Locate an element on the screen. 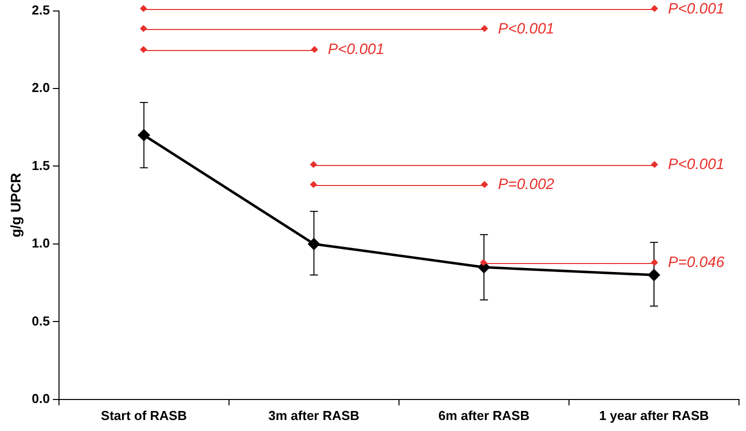 The image size is (746, 431). y-tick-label: 0.0 is located at coordinates (41, 398).